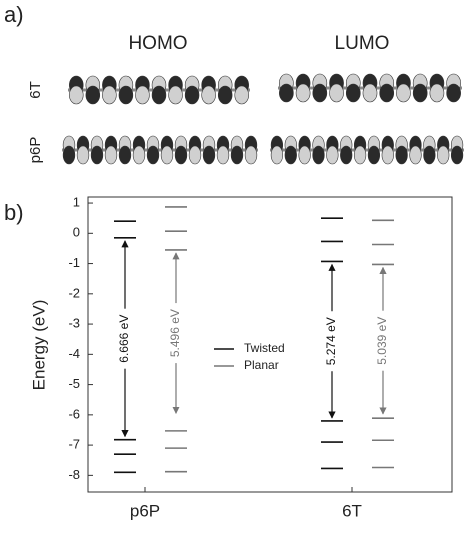 This screenshot has width=474, height=535. I want to click on y-tick-label: -7, so click(74, 444).